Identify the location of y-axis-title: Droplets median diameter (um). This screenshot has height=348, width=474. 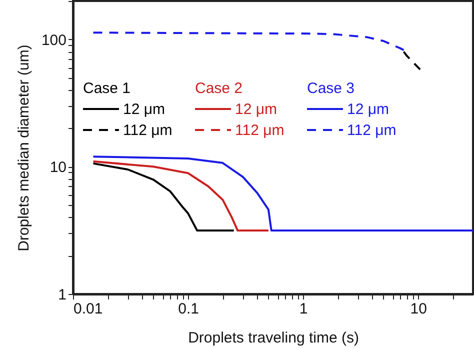
(23, 148).